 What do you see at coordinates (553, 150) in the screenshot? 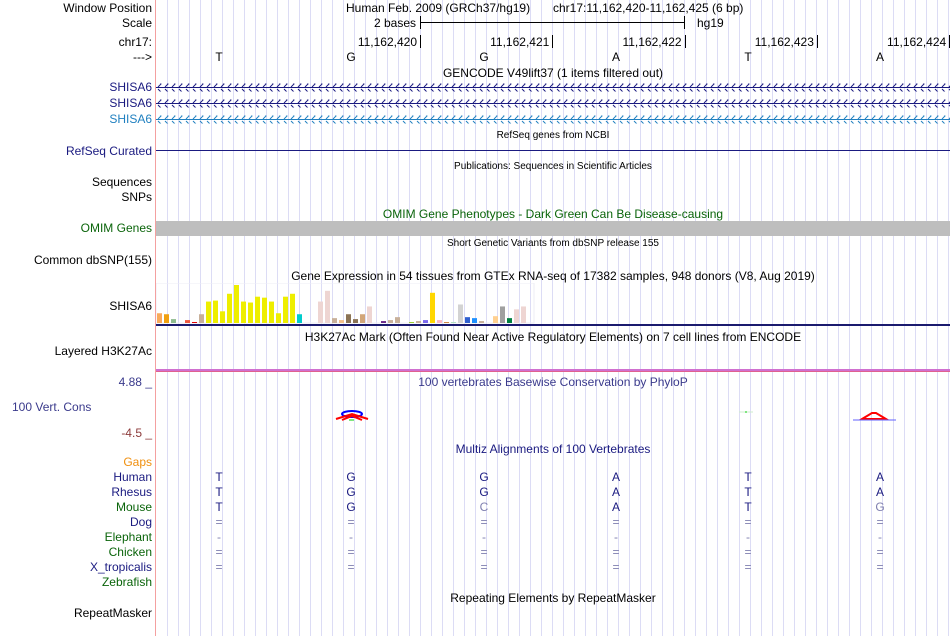
I see `refseq-gene-line` at bounding box center [553, 150].